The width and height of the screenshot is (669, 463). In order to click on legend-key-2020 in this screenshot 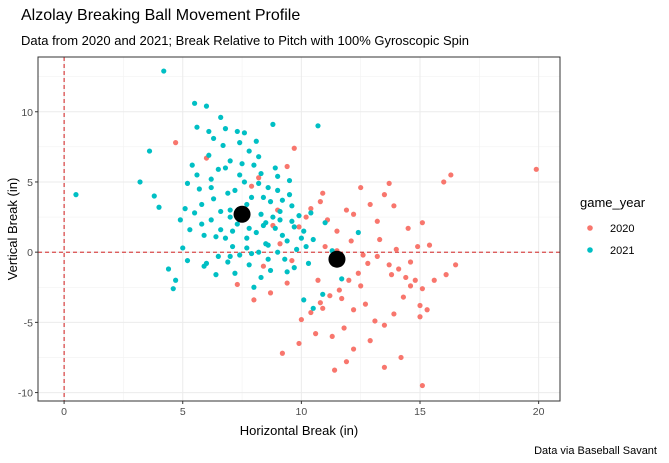, I will do `click(590, 228)`.